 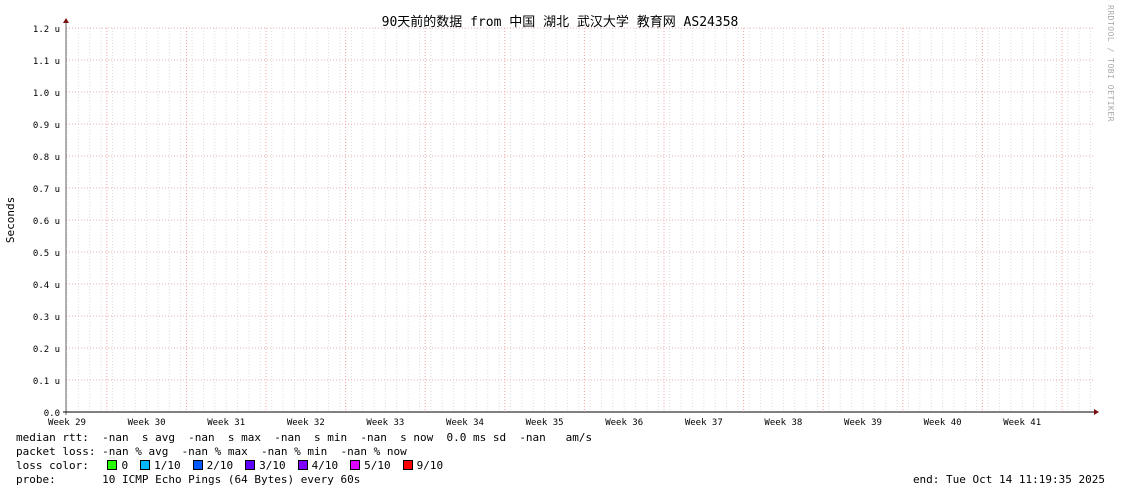 What do you see at coordinates (167, 465) in the screenshot?
I see `loss-color-item-label: 1/10` at bounding box center [167, 465].